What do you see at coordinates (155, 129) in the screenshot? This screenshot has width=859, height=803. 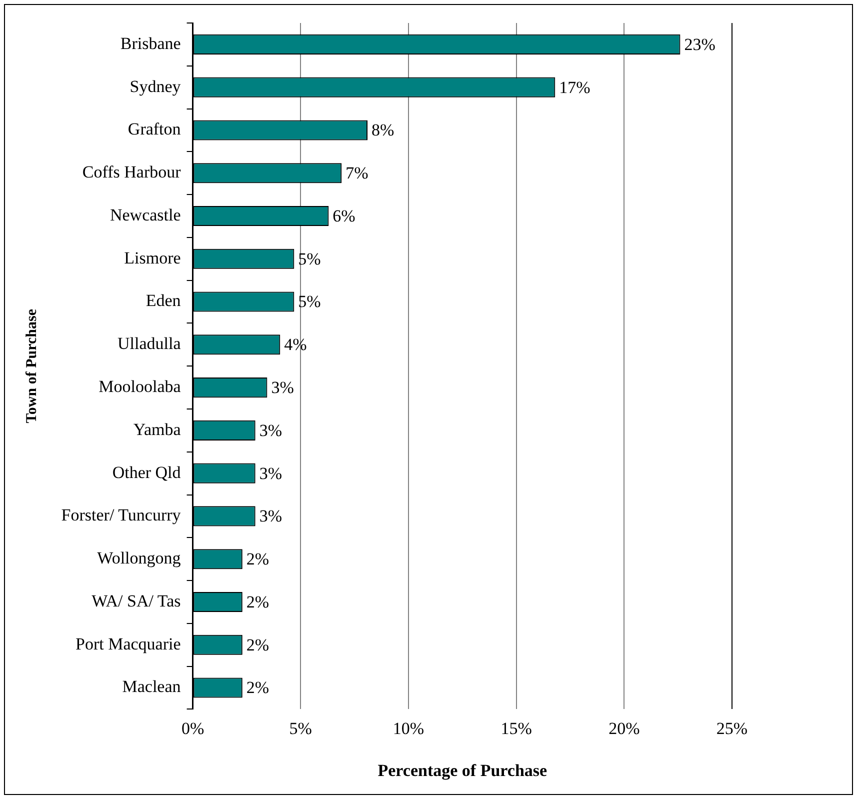 I see `y-tick-label: Grafton` at bounding box center [155, 129].